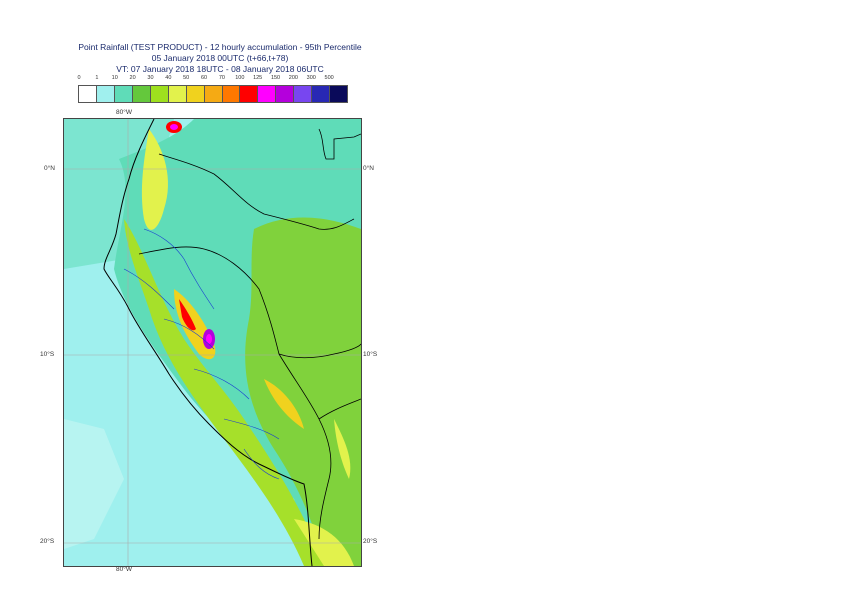 This screenshot has width=842, height=596. Describe the element at coordinates (370, 354) in the screenshot. I see `lat-label-10-right: 10°S` at that location.